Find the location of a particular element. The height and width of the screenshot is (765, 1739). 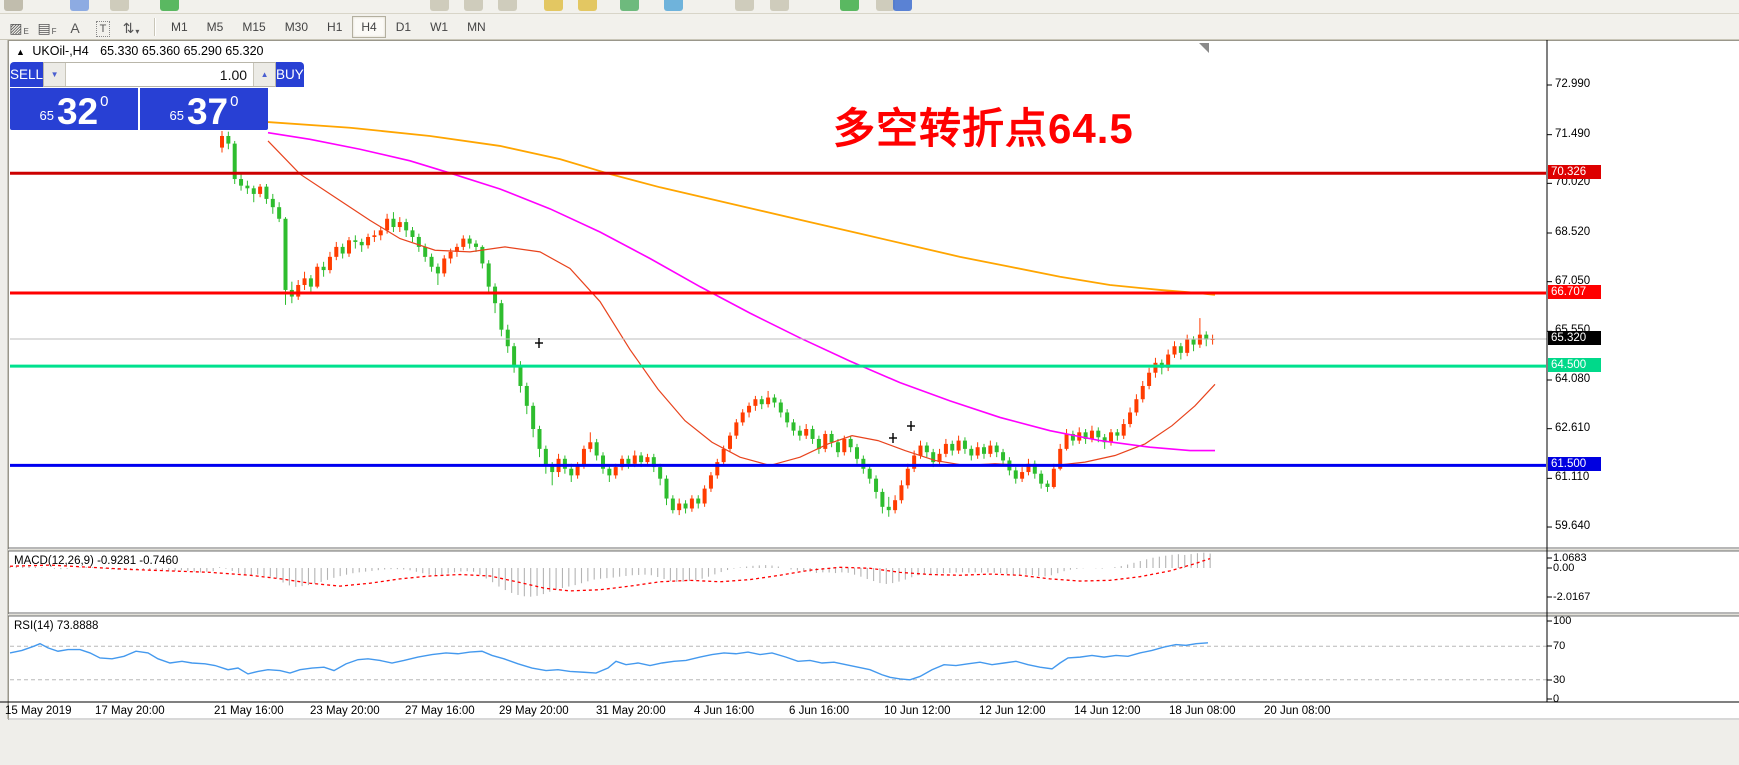

price-axis-tick: 61.110 is located at coordinates (1572, 477).